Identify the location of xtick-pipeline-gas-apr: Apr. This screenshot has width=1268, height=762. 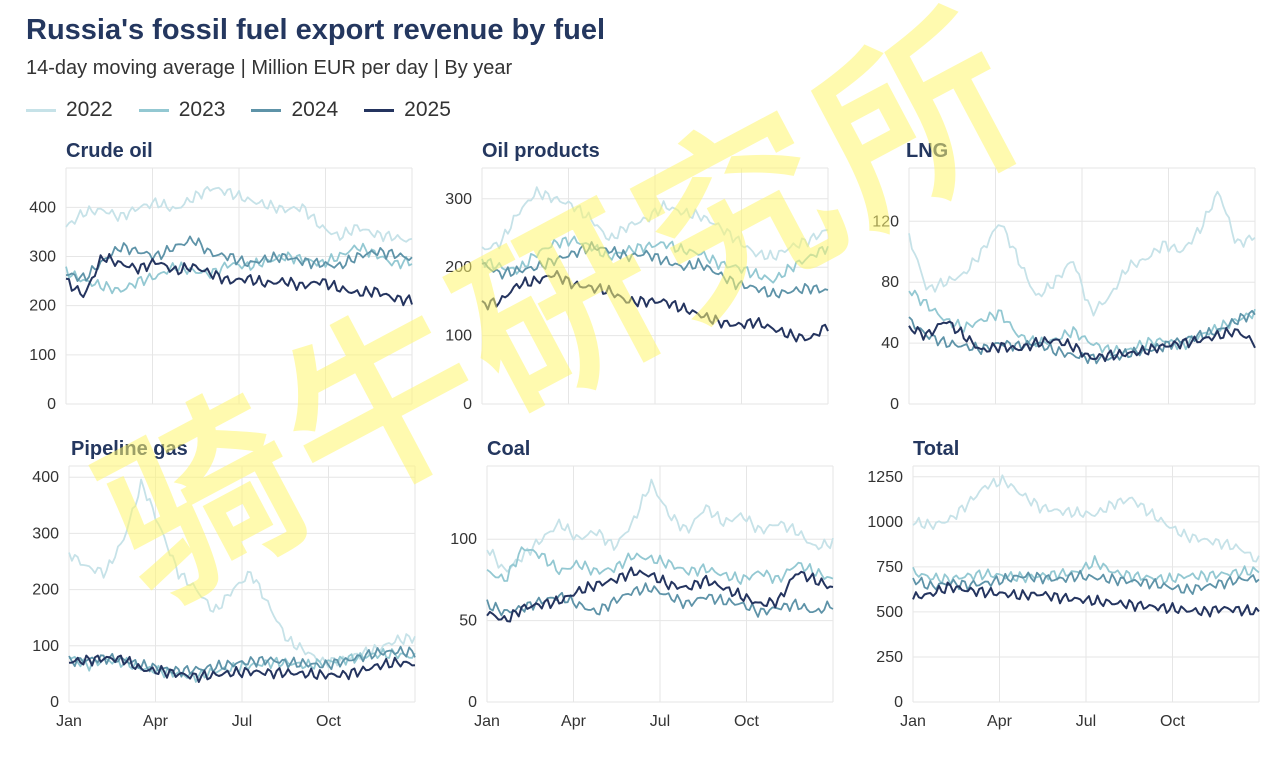
(156, 721).